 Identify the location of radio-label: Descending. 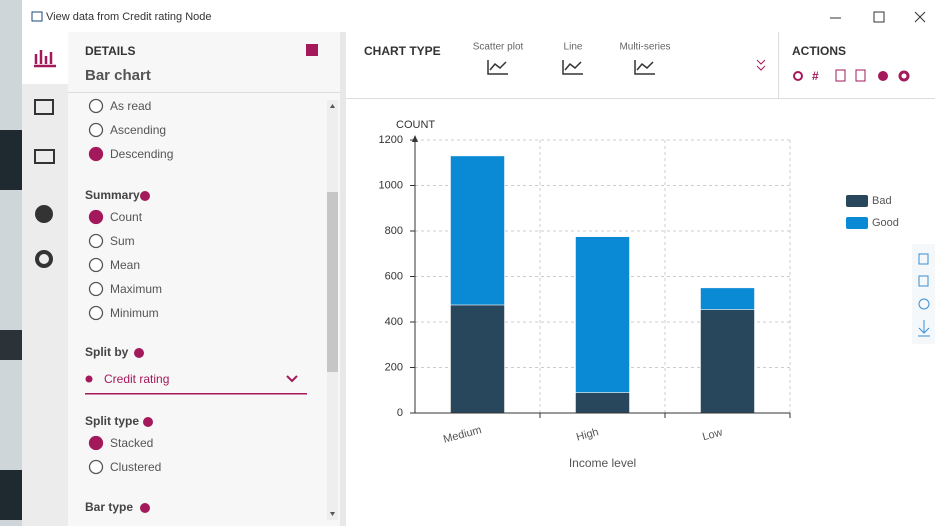
(141, 154).